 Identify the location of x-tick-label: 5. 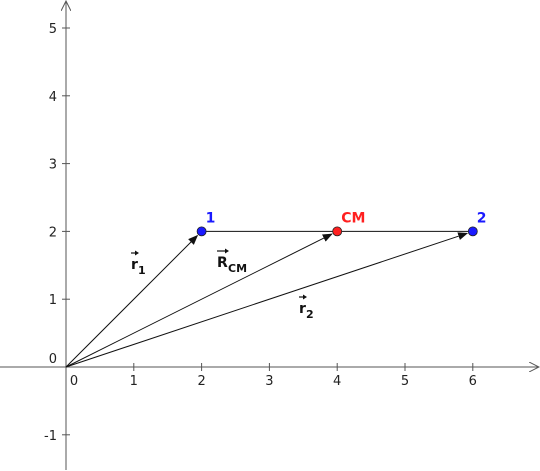
(405, 381).